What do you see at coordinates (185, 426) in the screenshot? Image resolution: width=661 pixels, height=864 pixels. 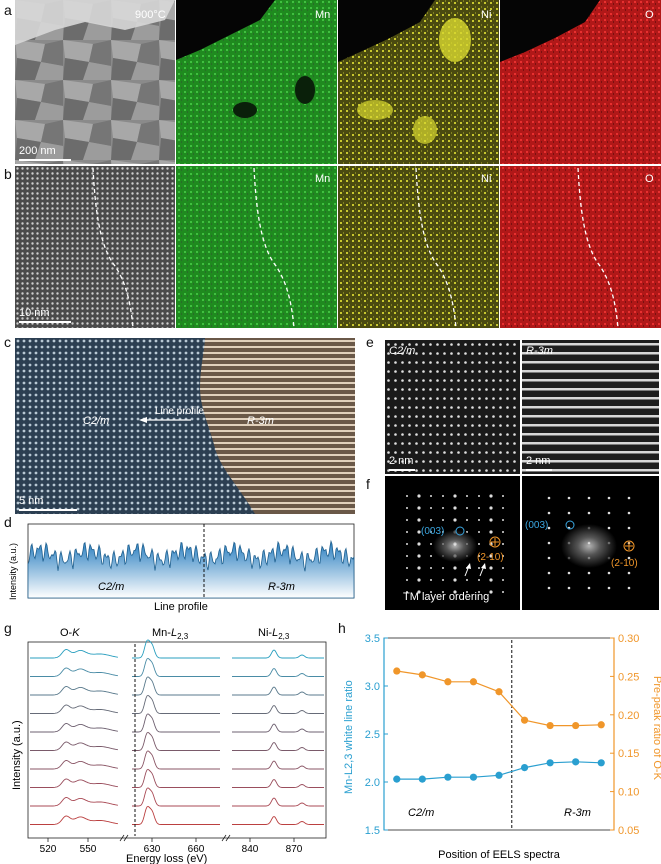 I see `panel-c-image: C2/m Line profile R-3m 5 nm` at bounding box center [185, 426].